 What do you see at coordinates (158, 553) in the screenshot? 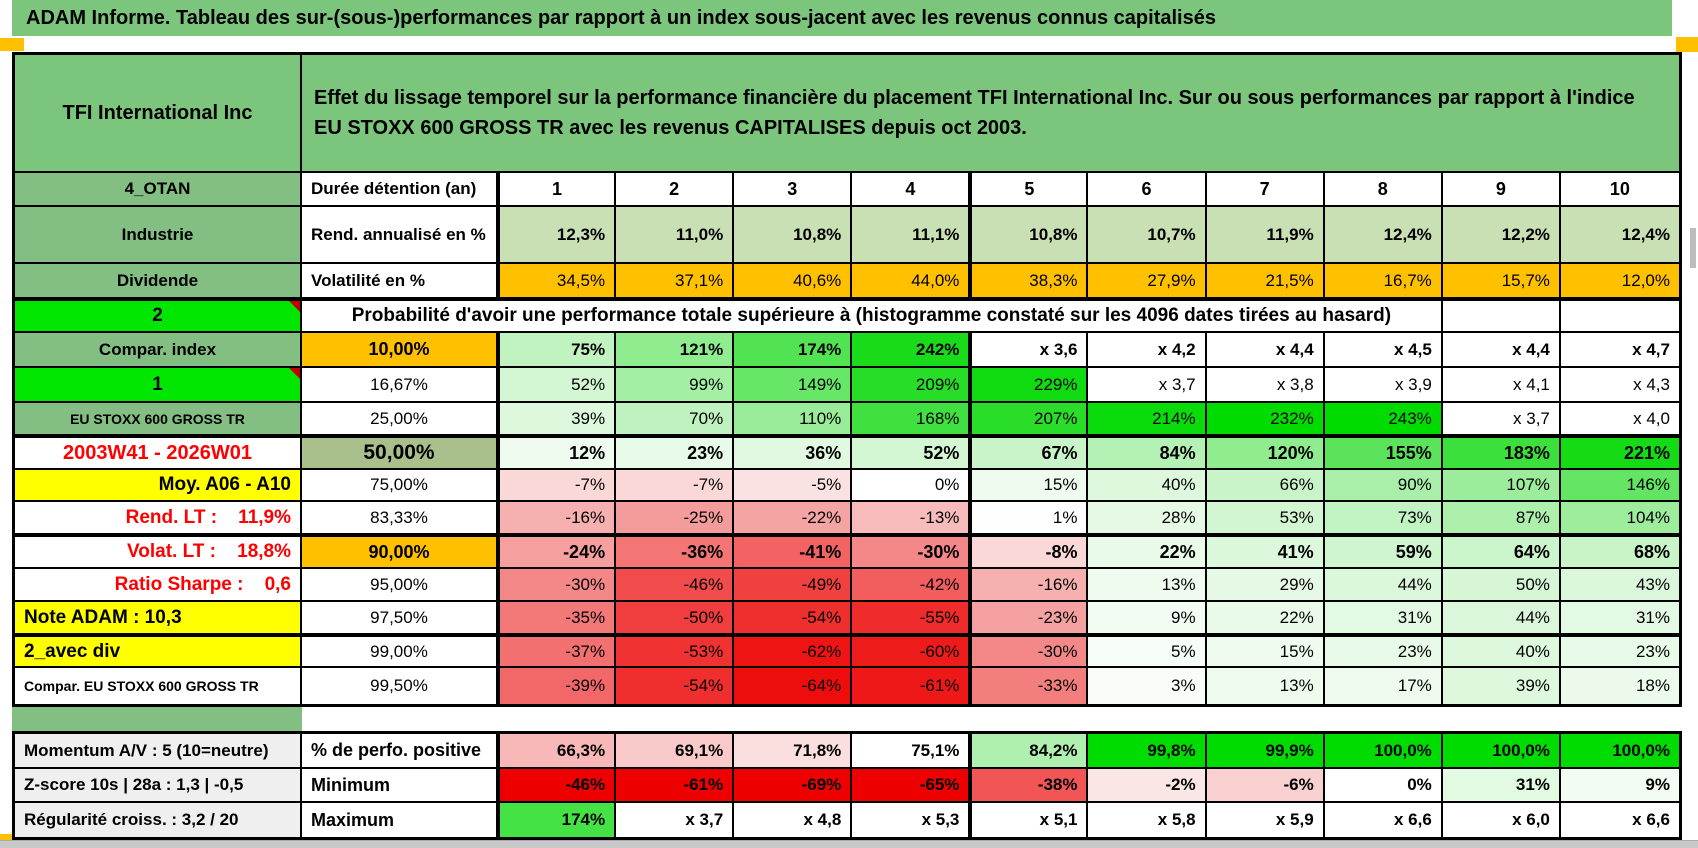
I see `row-label: Volat. LT : 18,8%` at bounding box center [158, 553].